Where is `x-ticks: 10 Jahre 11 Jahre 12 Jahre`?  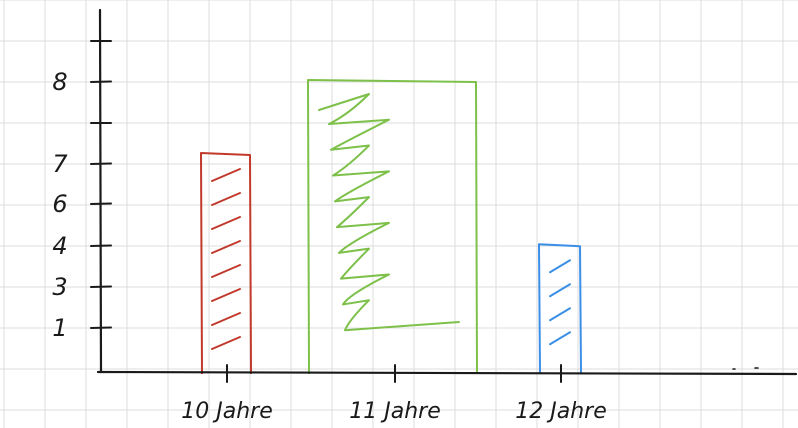 x-ticks: 10 Jahre 11 Jahre 12 Jahre is located at coordinates (394, 394).